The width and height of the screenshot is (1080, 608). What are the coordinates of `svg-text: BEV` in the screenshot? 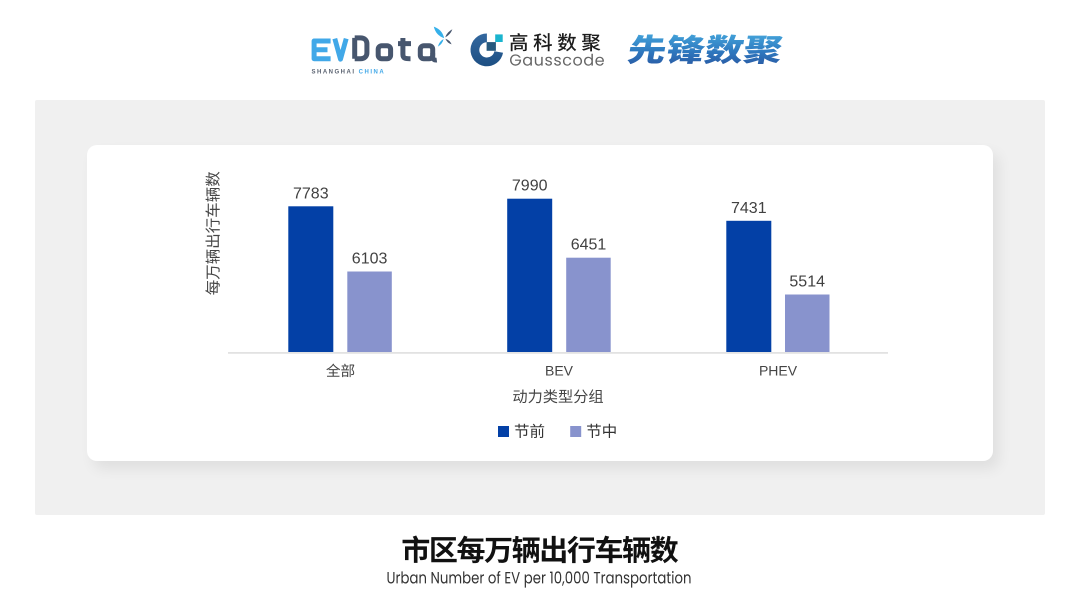 It's located at (559, 371).